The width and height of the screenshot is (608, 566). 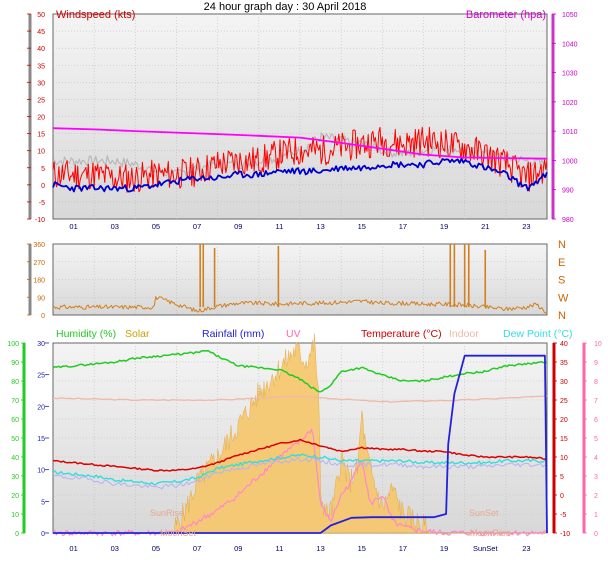 What do you see at coordinates (538, 334) in the screenshot?
I see `legend-dew-point: Dew Point (°C)` at bounding box center [538, 334].